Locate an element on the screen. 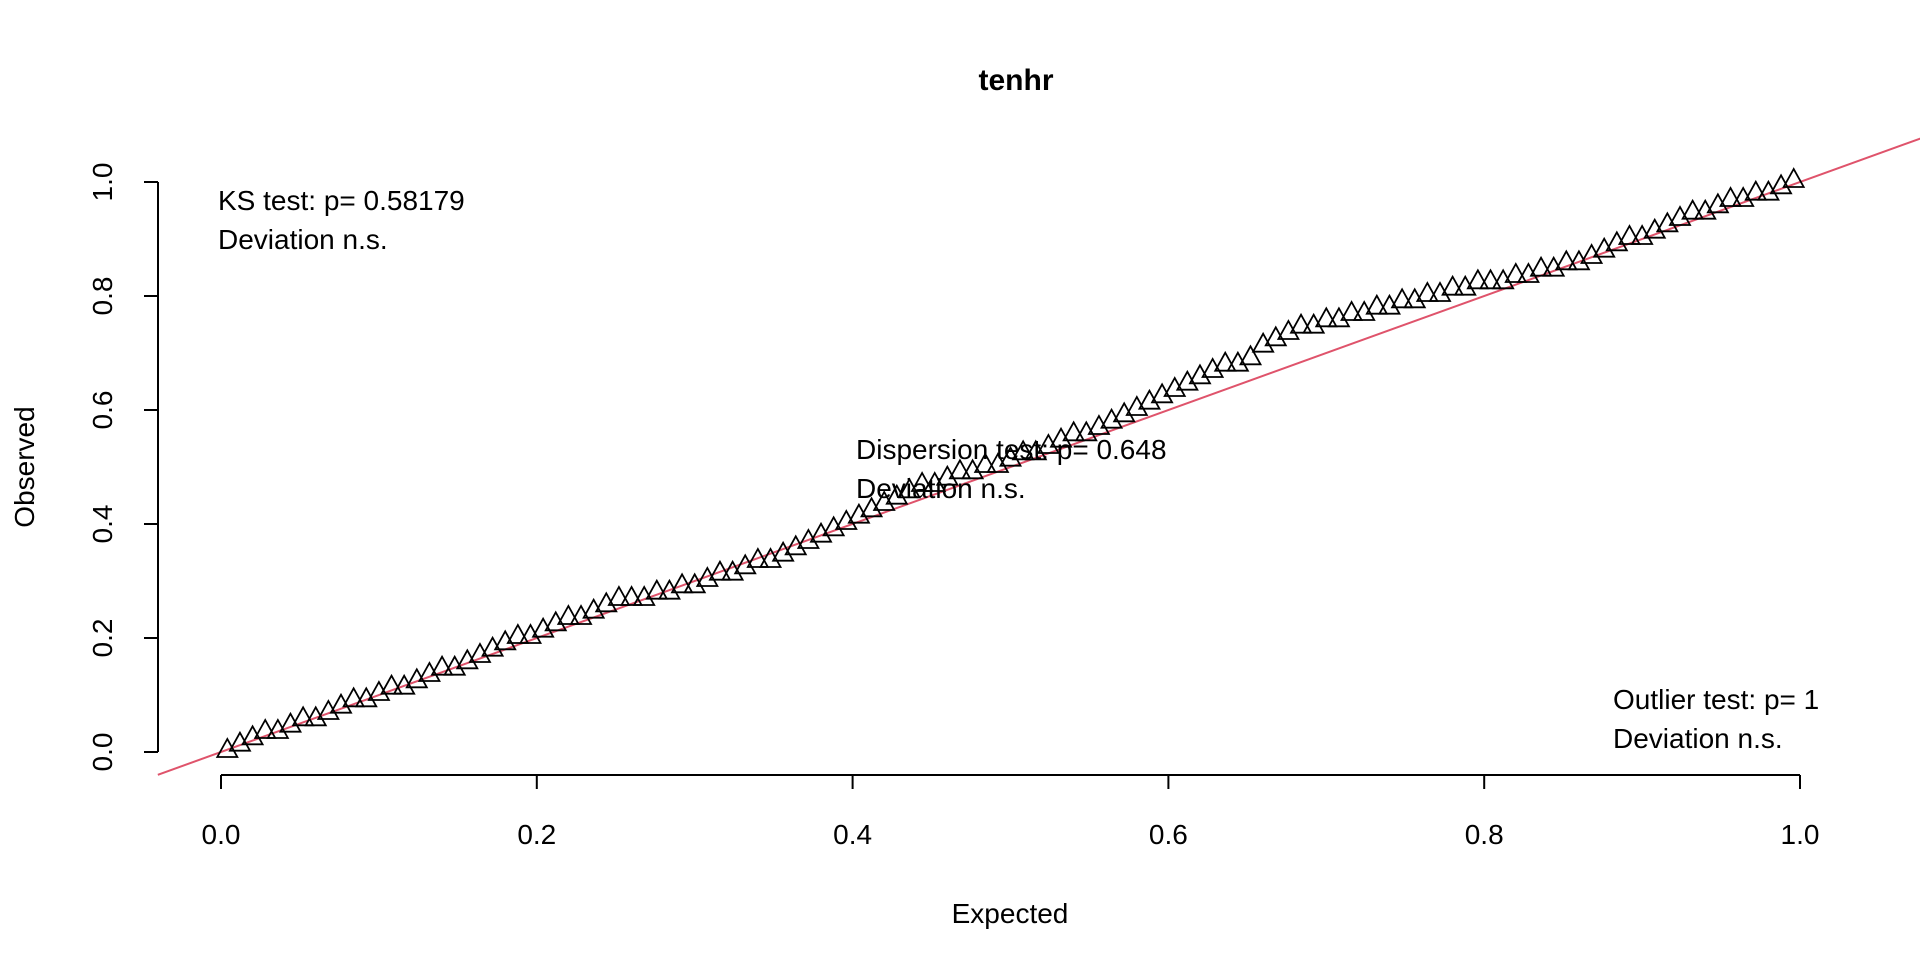  x-axis-ticks: 0.0 0.2 0.4 0.6 0.8 1.0 is located at coordinates (1011, 812).